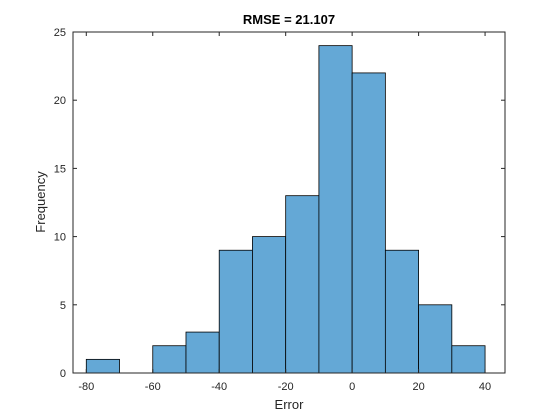 The height and width of the screenshot is (420, 560). I want to click on x-tick-label: 40, so click(485, 387).